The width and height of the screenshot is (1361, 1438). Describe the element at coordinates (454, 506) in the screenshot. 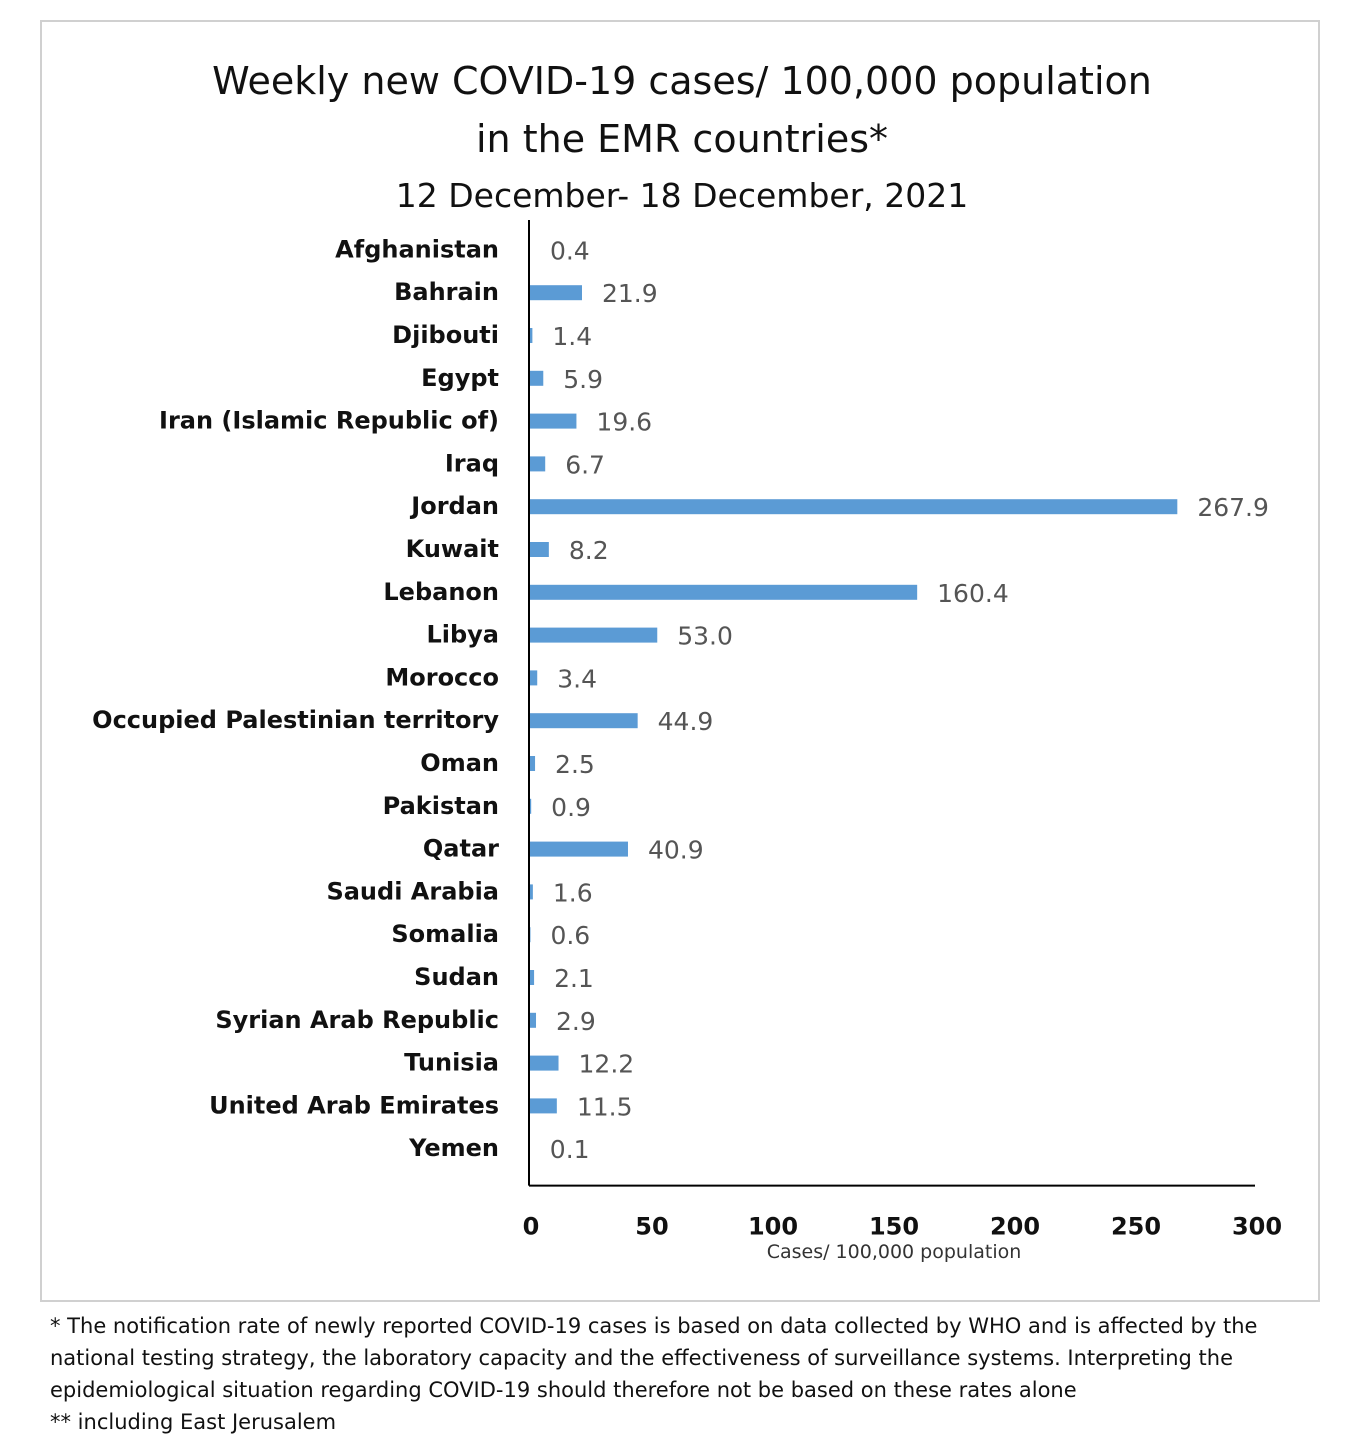

I see `category-label: Jordan` at that location.